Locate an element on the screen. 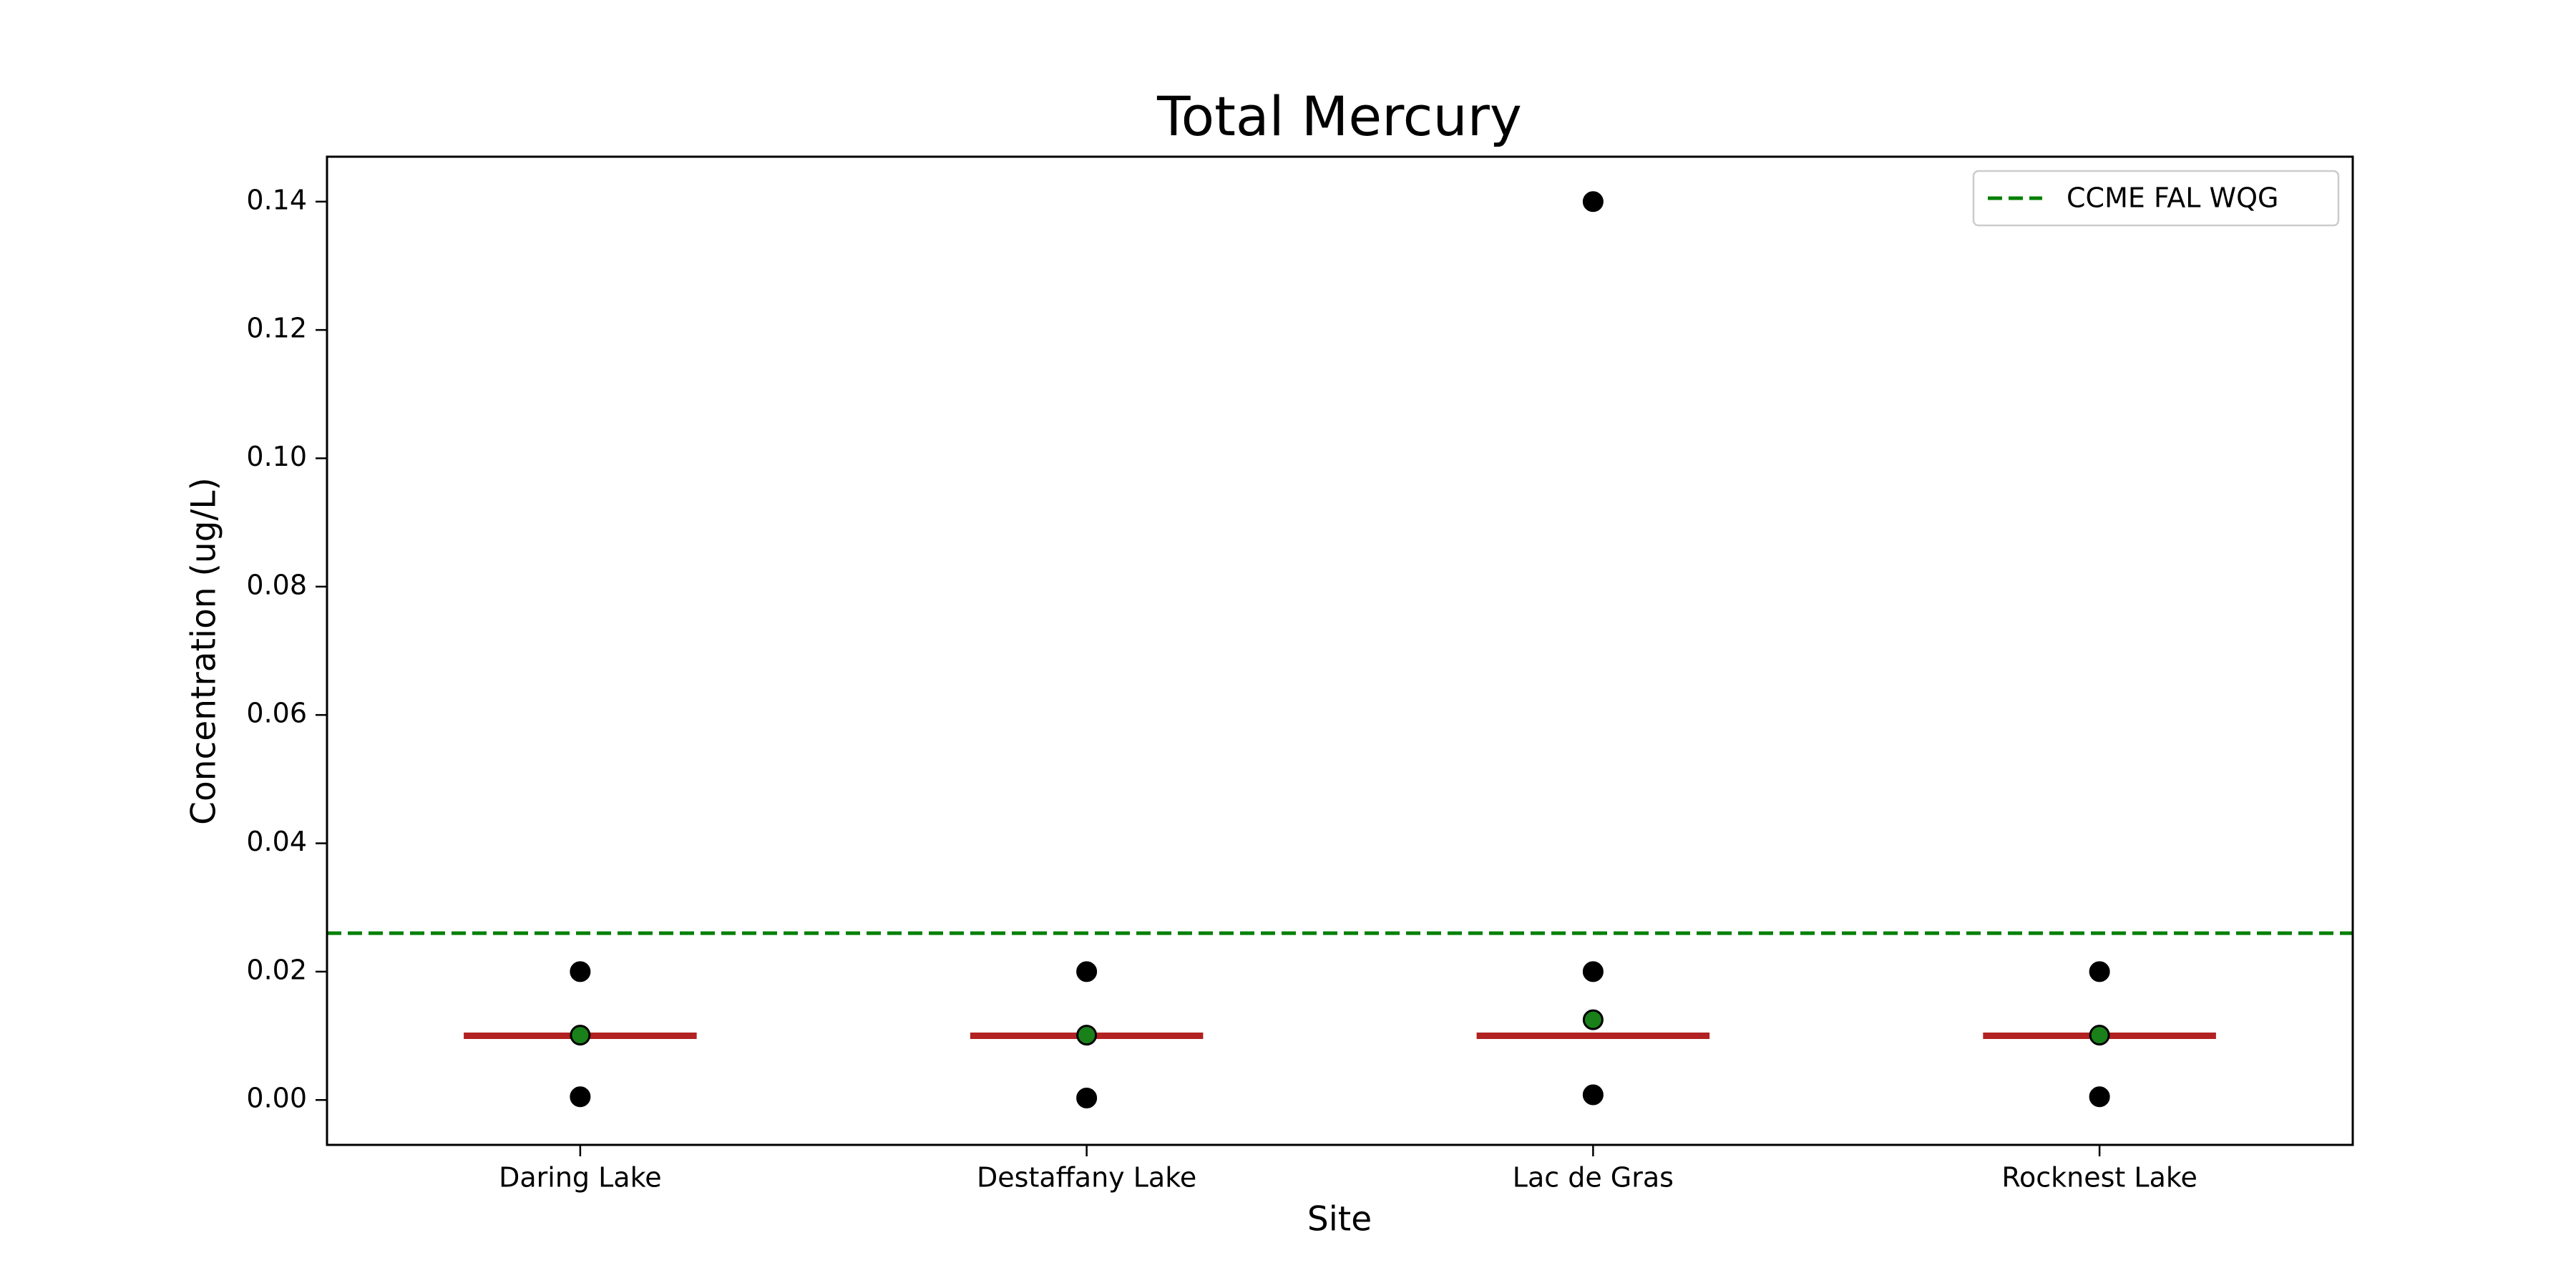 This screenshot has height=1288, width=2576. chart-title: Total Mercury is located at coordinates (1339, 116).